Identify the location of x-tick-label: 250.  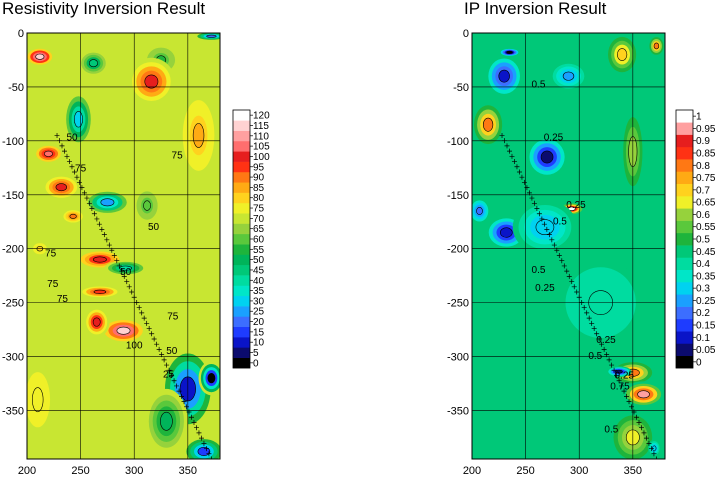
(525, 471).